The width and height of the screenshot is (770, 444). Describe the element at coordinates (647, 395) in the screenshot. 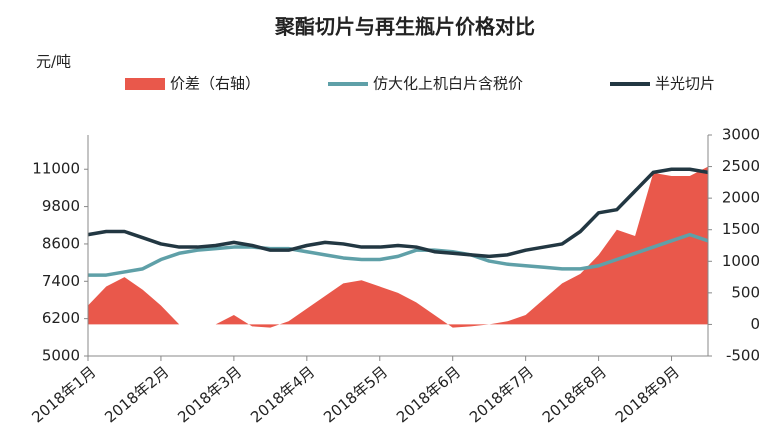

I see `x-tick-label: 2018年9月` at that location.